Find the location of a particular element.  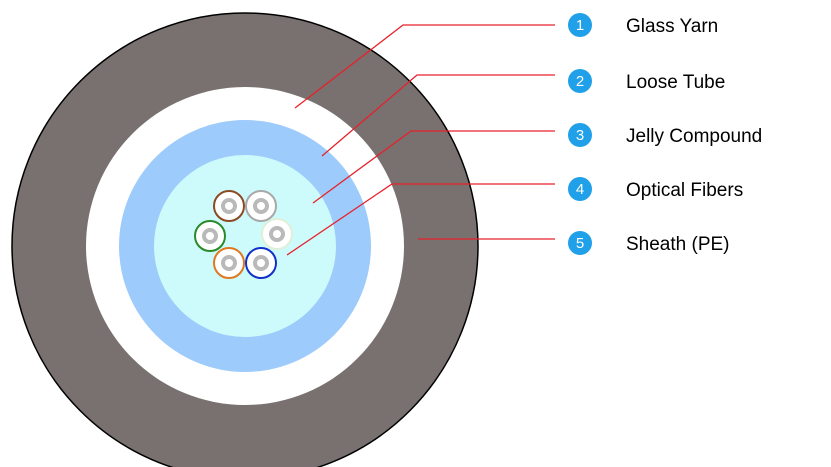

callout-label-glass-yarn: Glass Yarn is located at coordinates (672, 26).